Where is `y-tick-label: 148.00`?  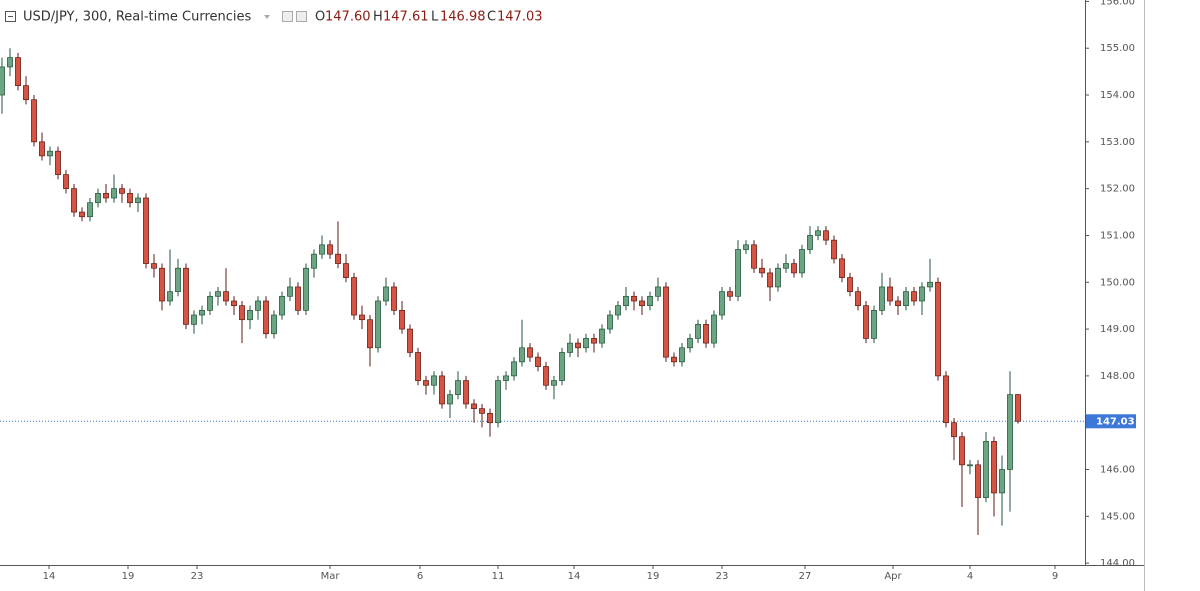 y-tick-label: 148.00 is located at coordinates (1117, 376).